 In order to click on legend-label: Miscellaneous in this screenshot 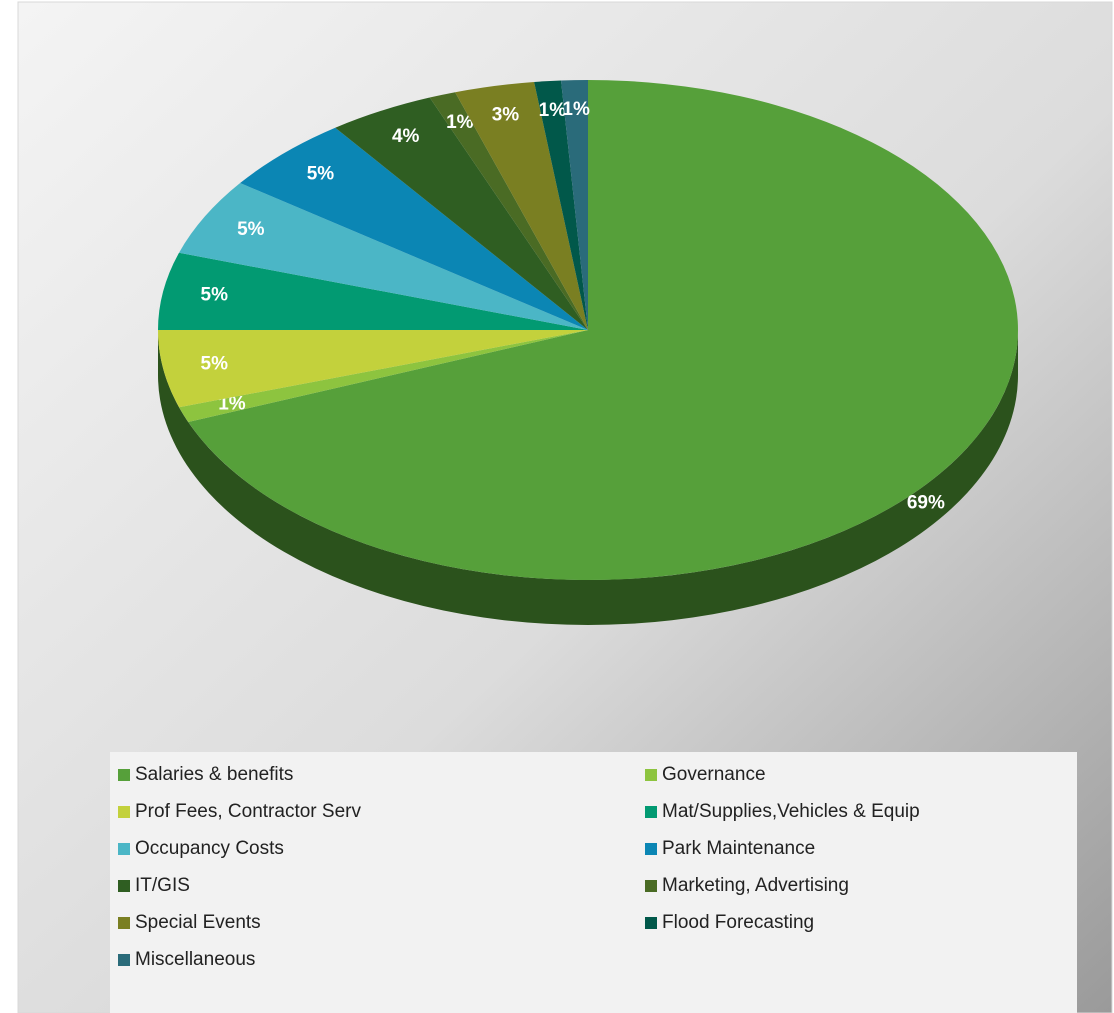, I will do `click(195, 959)`.